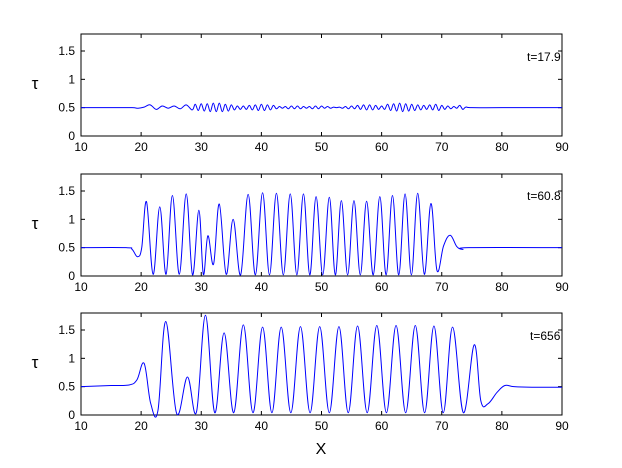 Image resolution: width=622 pixels, height=468 pixels. What do you see at coordinates (35, 83) in the screenshot?
I see `panel-1-y-axis-label: τ` at bounding box center [35, 83].